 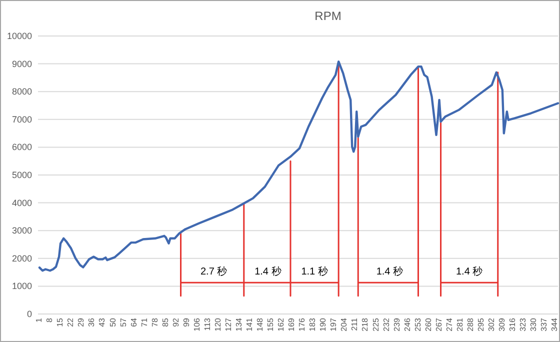 What do you see at coordinates (555, 324) in the screenshot?
I see `x-tick-label: 344` at bounding box center [555, 324].